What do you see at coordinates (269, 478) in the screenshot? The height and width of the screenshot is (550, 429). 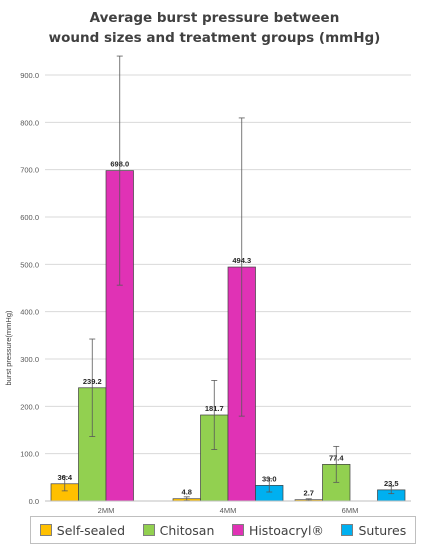 I see `data-label: 33.0` at bounding box center [269, 478].